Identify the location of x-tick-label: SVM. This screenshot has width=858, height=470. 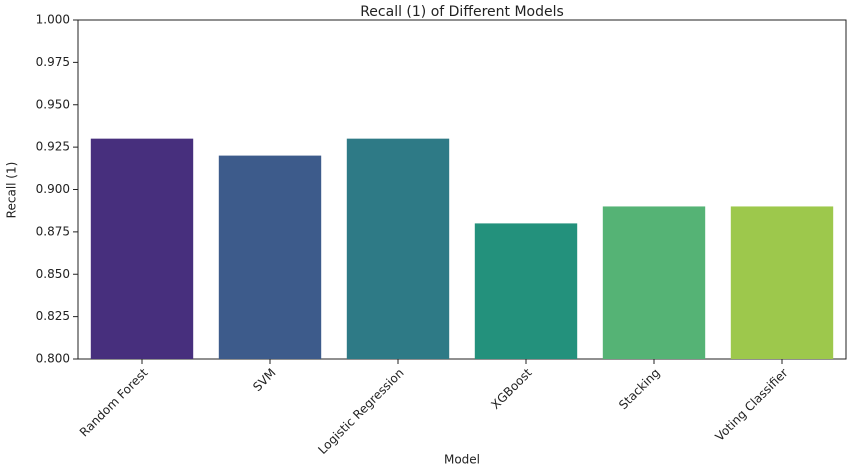
(264, 380).